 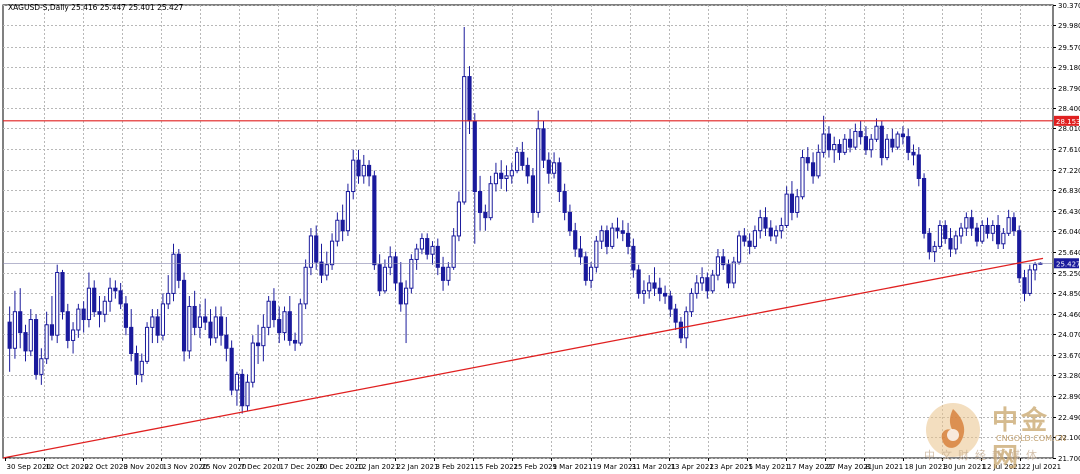 What do you see at coordinates (731, 467) in the screenshot?
I see `date-tick-label: 23 Apr 2021` at bounding box center [731, 467].